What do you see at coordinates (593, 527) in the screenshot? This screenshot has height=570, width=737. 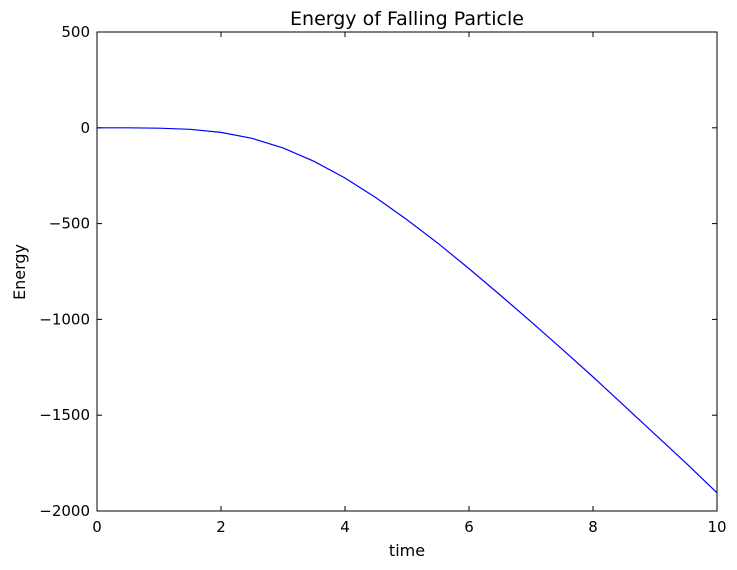 I see `x-tick-label: 8` at bounding box center [593, 527].